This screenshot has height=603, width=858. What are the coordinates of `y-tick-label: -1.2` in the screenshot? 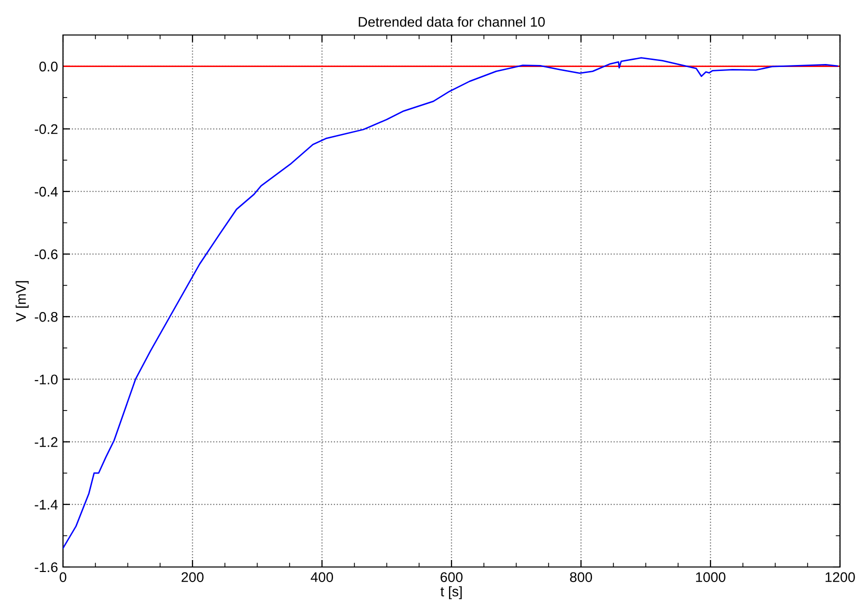 It's located at (46, 442).